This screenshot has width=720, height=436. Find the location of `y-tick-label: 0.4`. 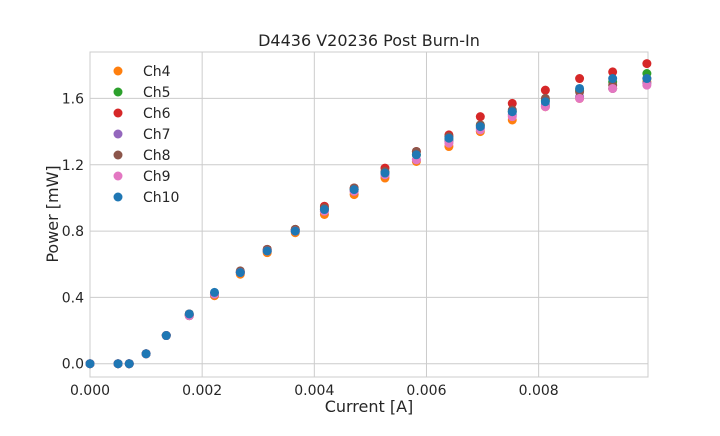

y-tick-label: 0.4 is located at coordinates (73, 298).